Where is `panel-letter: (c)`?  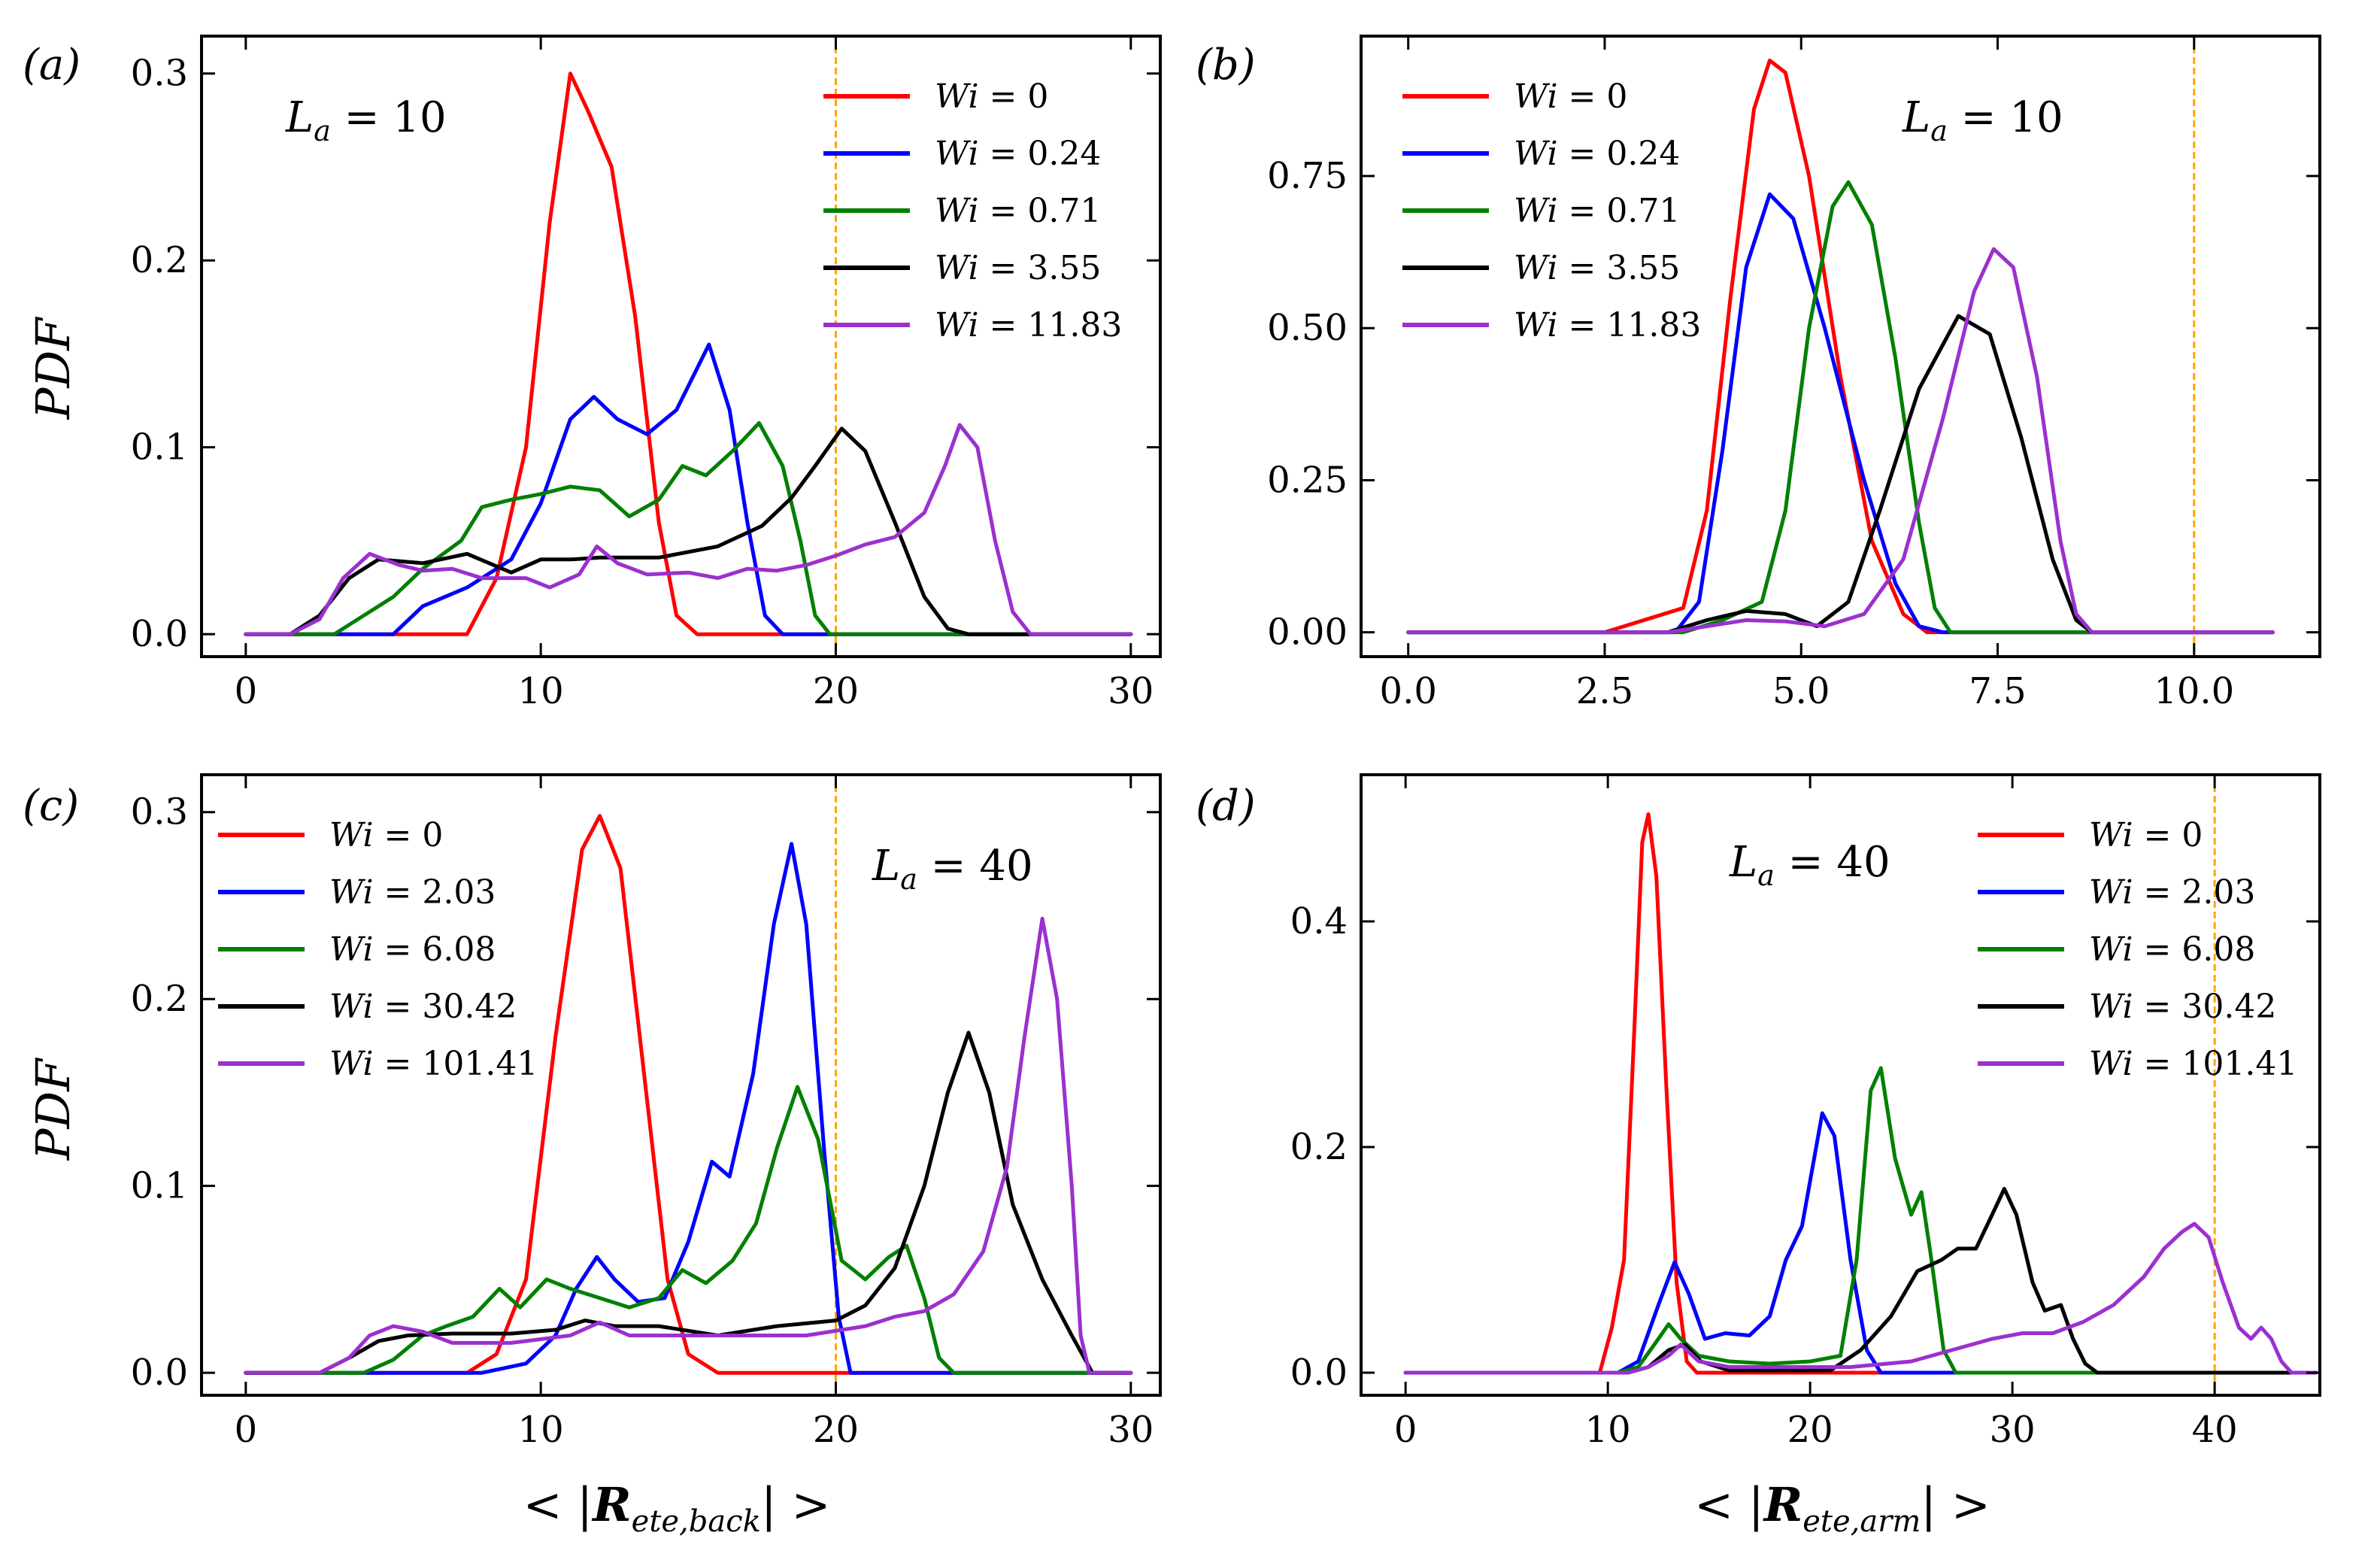
panel-letter: (c) is located at coordinates (51, 805).